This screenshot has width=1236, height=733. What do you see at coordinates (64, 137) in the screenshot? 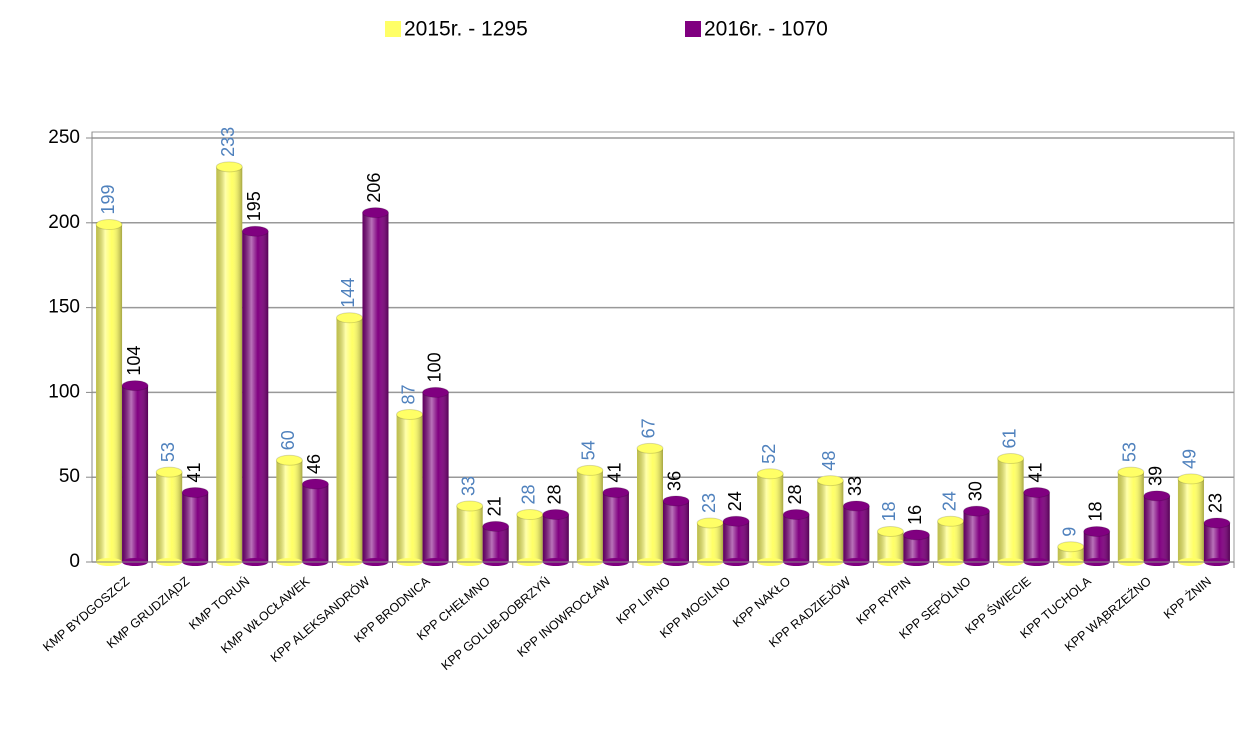
I see `y-tick-label: 250` at bounding box center [64, 137].